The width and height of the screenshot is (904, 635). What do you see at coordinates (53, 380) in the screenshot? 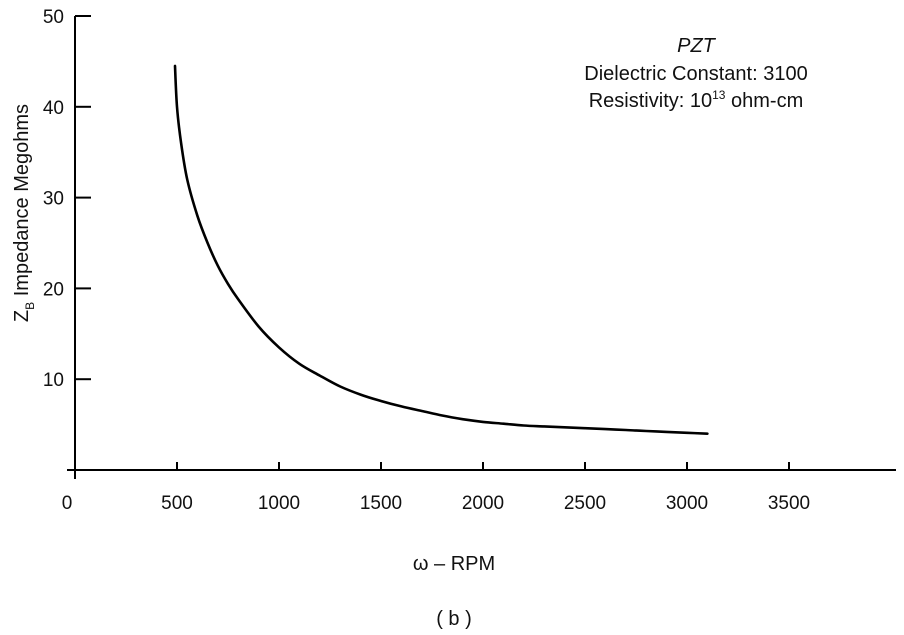
I see `y-tick-label: 10` at bounding box center [53, 380].